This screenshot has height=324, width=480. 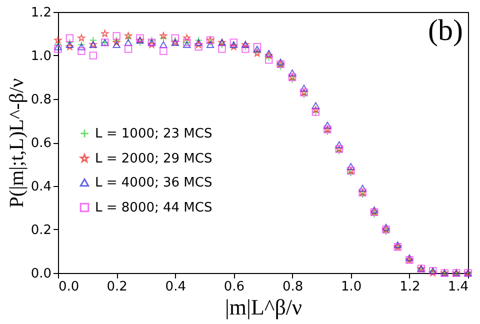 What do you see at coordinates (41, 100) in the screenshot?
I see `y-tick-label: 0.8` at bounding box center [41, 100].